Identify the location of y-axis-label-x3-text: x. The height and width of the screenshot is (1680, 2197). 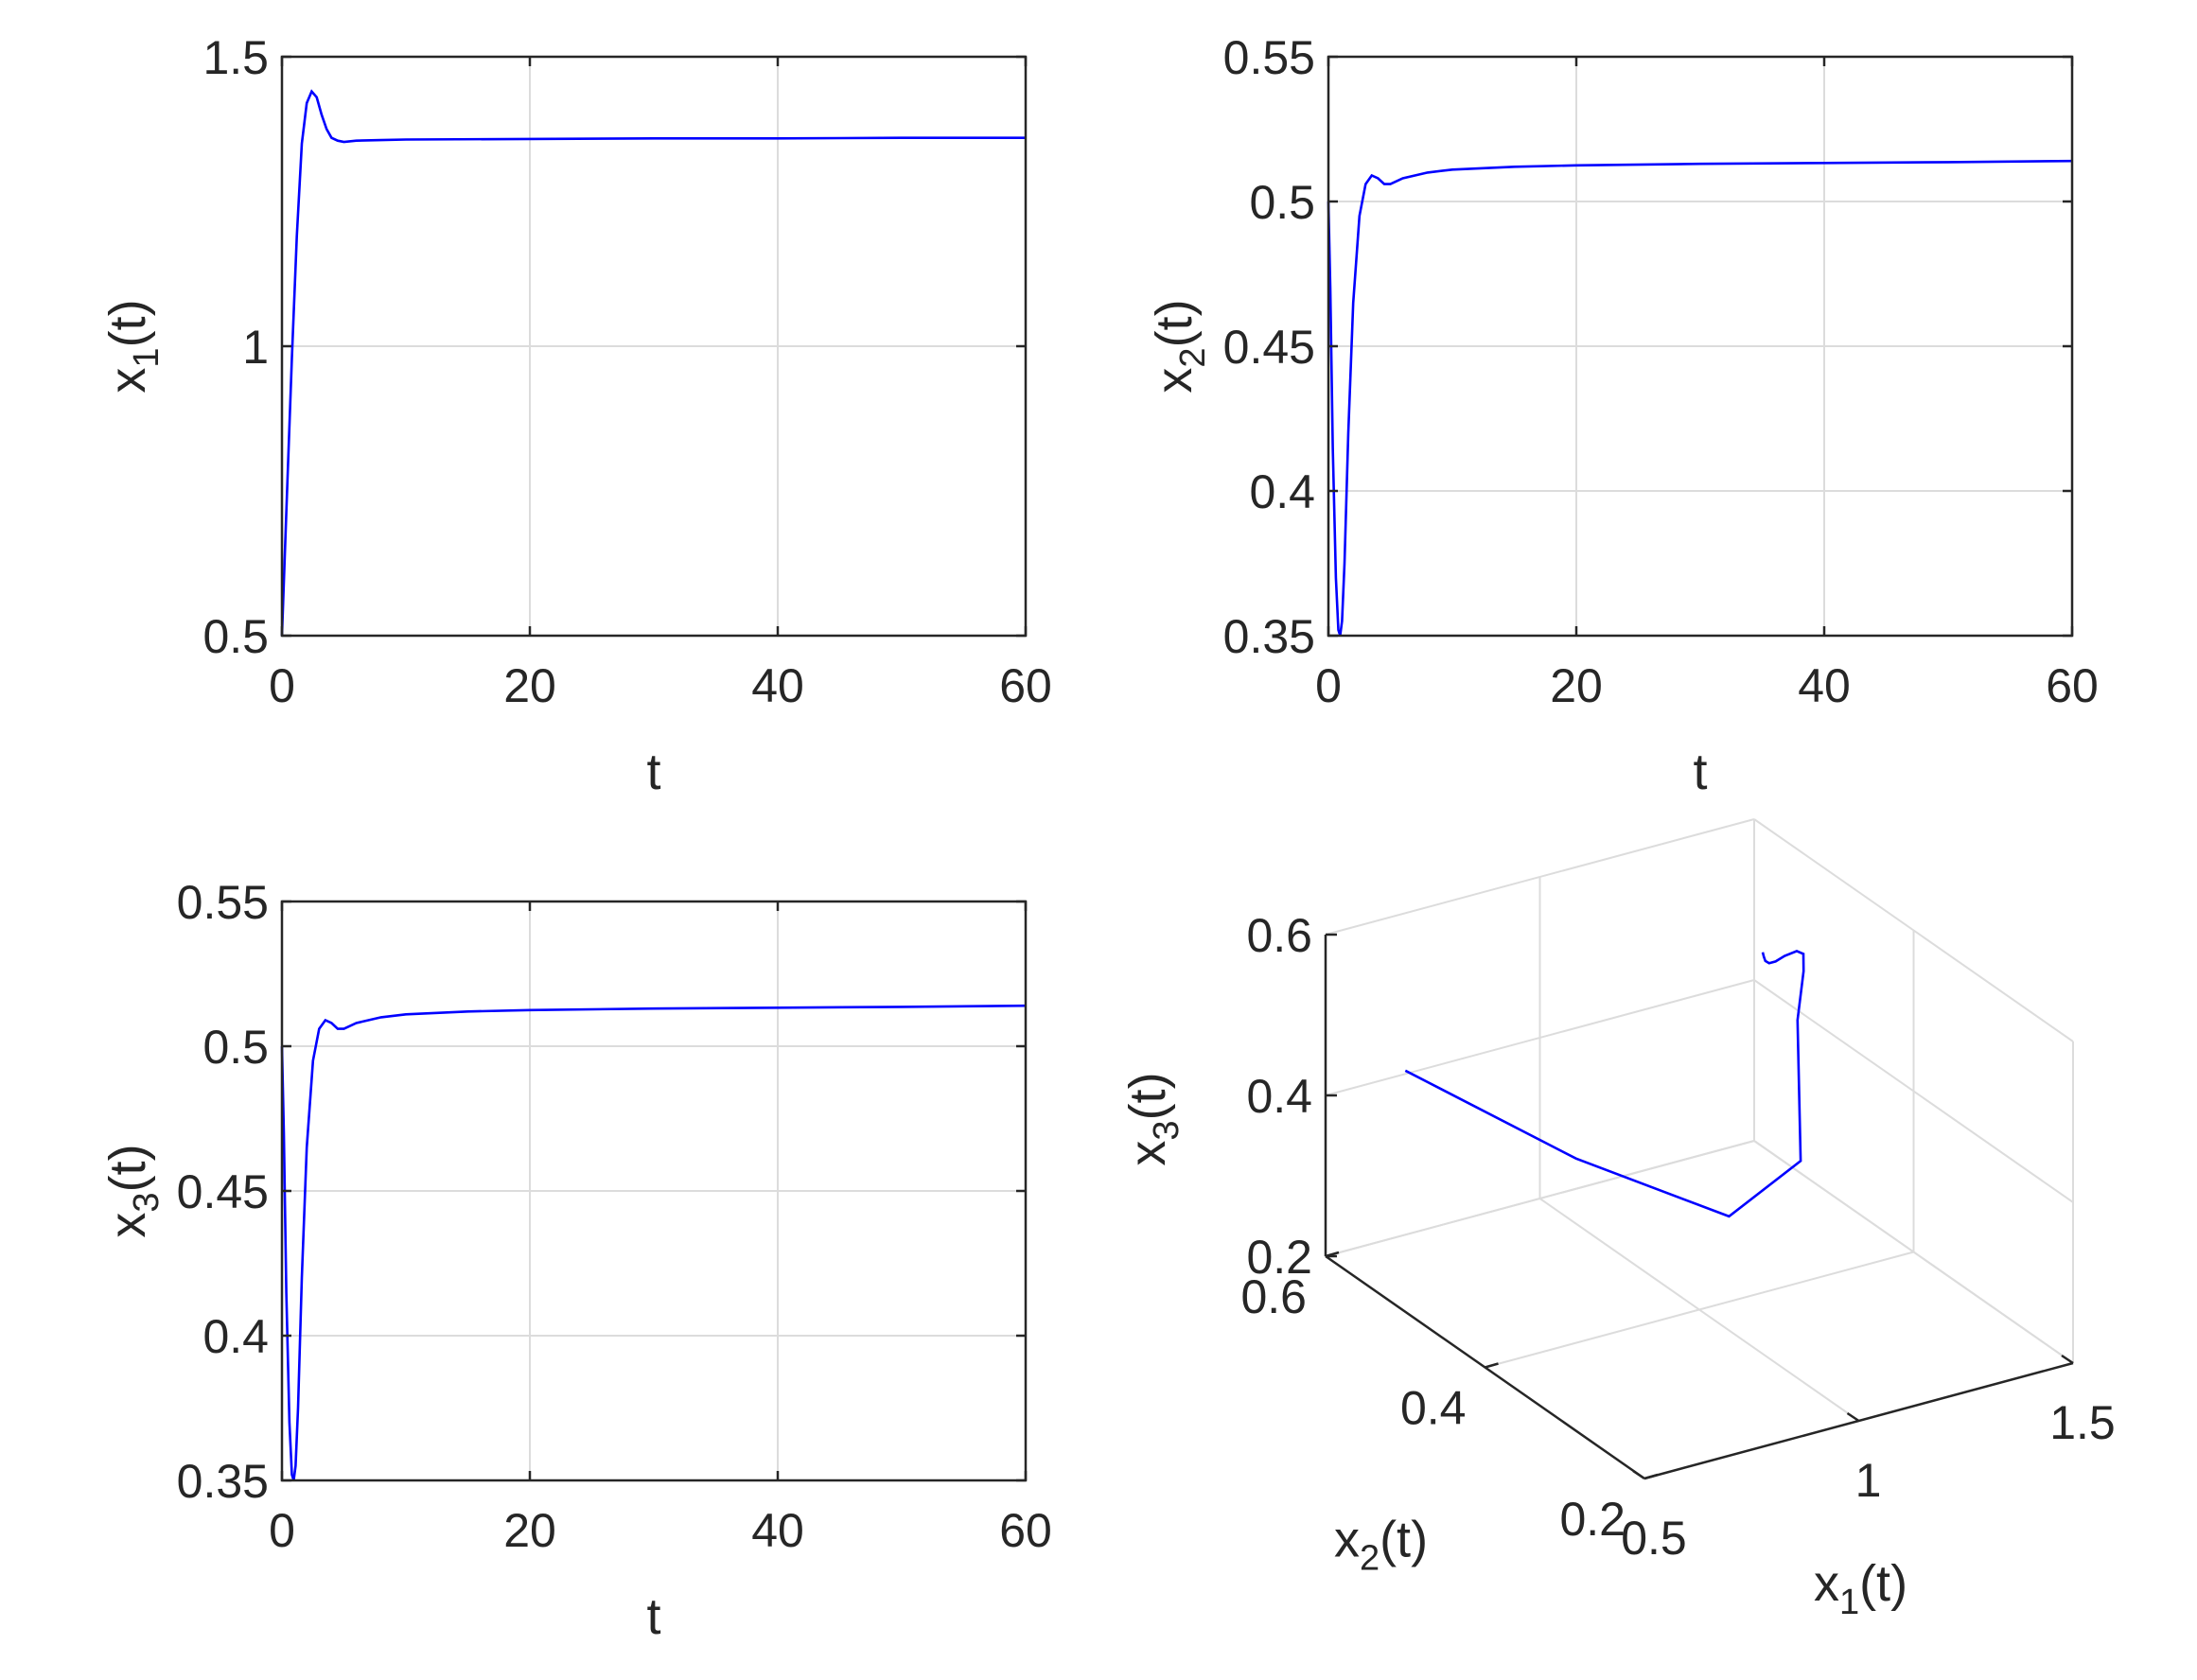
(127, 1225).